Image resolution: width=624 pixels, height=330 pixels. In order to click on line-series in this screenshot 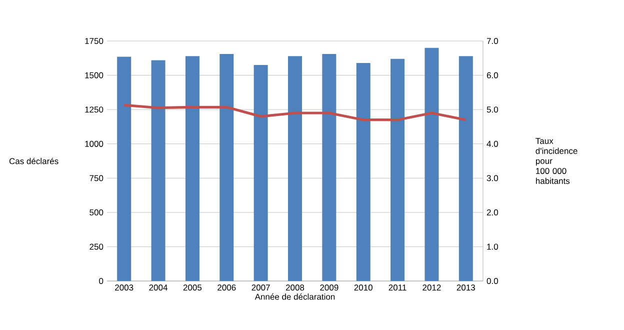, I will do `click(295, 113)`.